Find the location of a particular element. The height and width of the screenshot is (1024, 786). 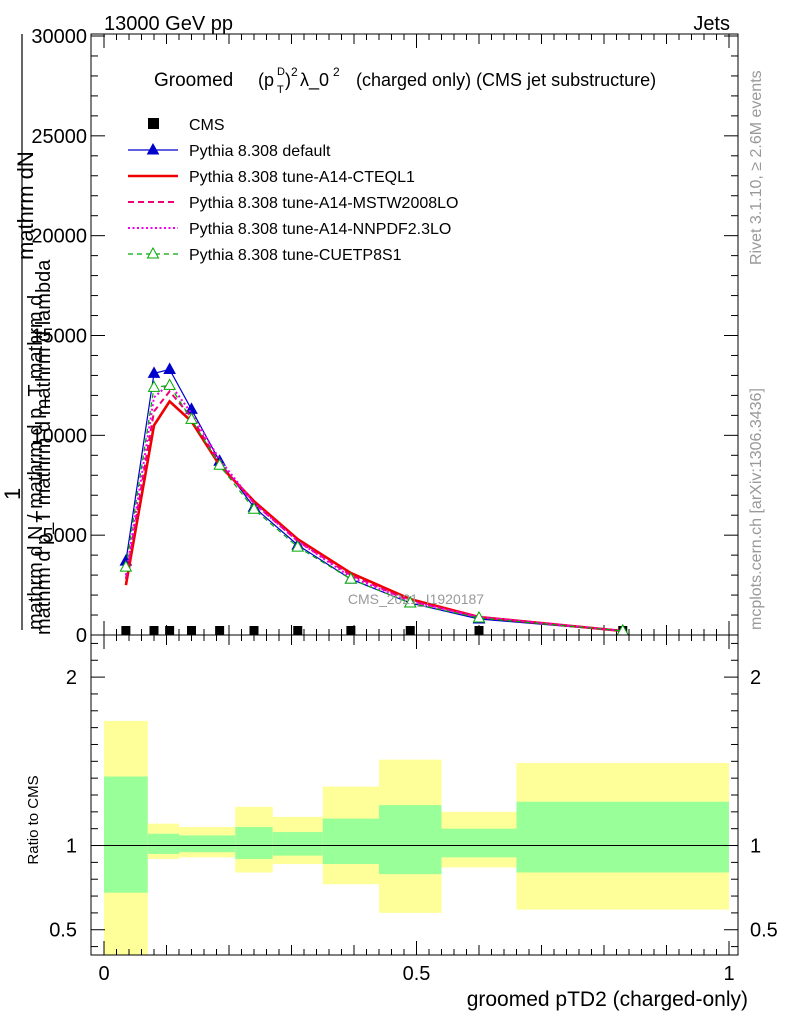

plot-title-prefix: Groomed is located at coordinates (193, 80).